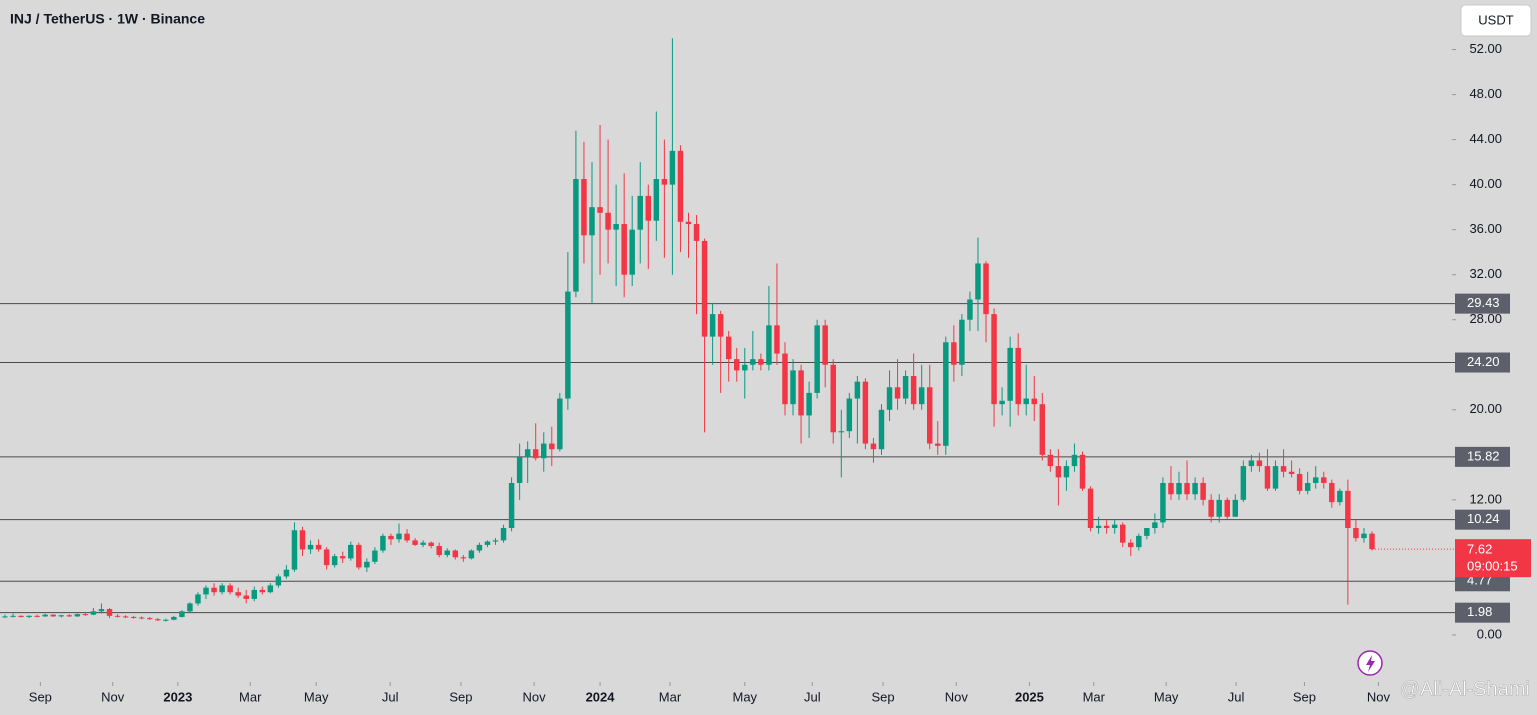 Image resolution: width=1537 pixels, height=715 pixels. Describe the element at coordinates (1485, 138) in the screenshot. I see `y-tick-label: 44.00` at that location.